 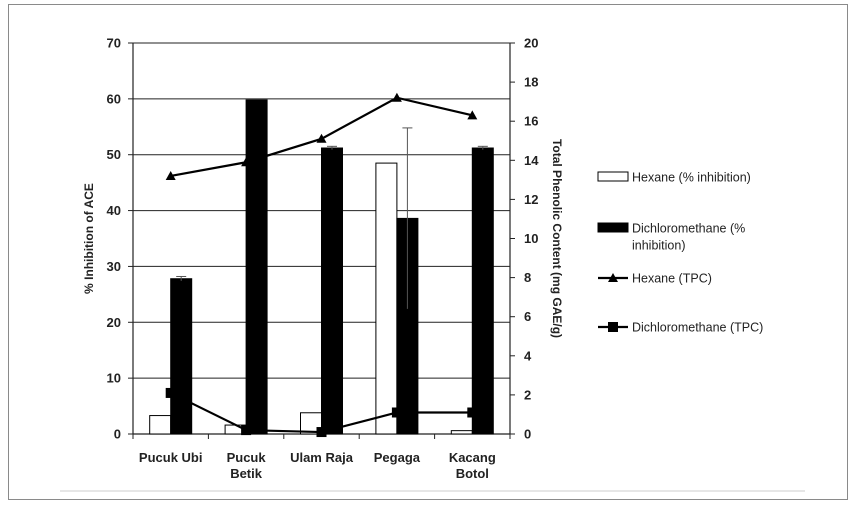 I want to click on legend-label: inhibition), so click(x=659, y=246).